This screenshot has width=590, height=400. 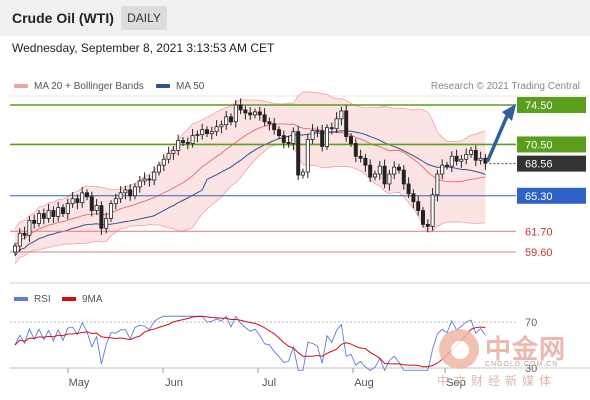 I want to click on x-tick-label-jun: Jun, so click(x=174, y=383).